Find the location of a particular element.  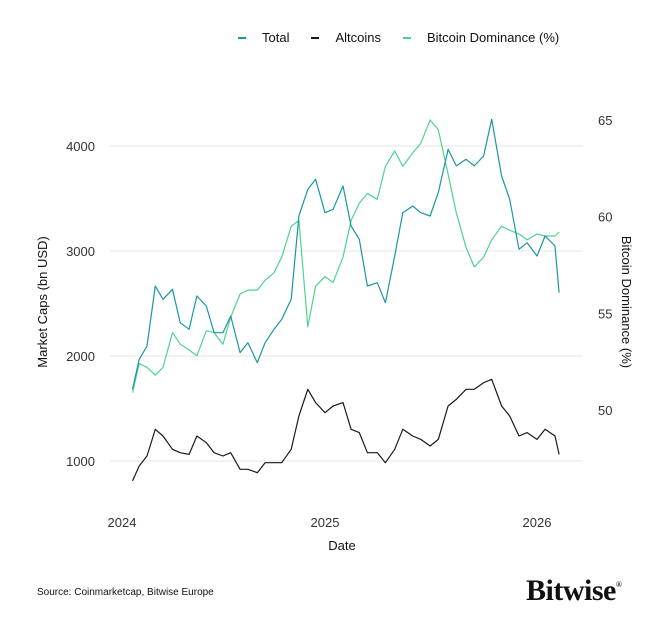

legend-item-altcoins: Altcoins is located at coordinates (346, 37).